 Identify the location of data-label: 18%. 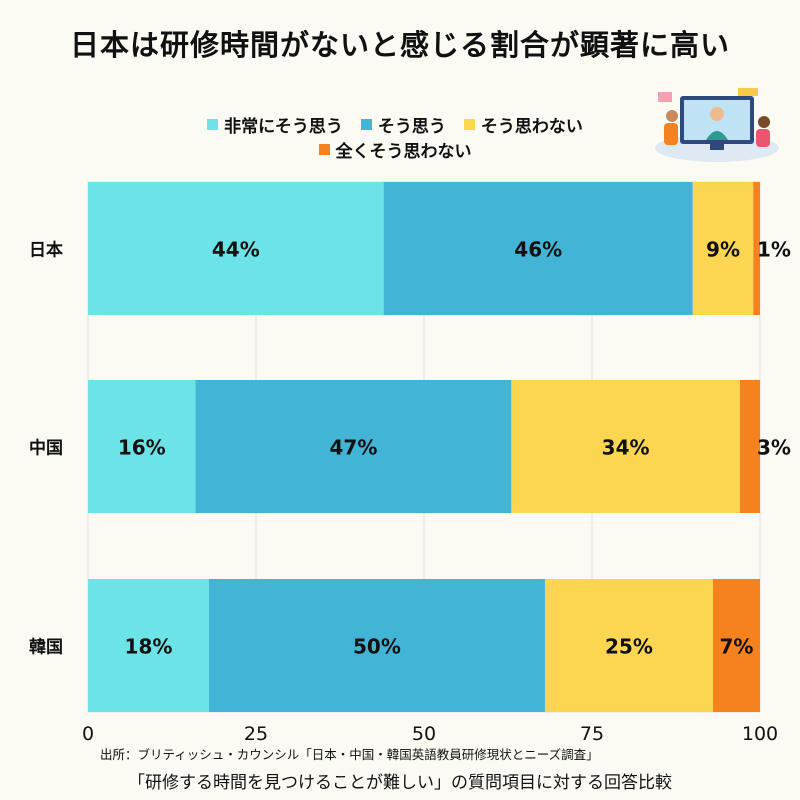
(149, 647).